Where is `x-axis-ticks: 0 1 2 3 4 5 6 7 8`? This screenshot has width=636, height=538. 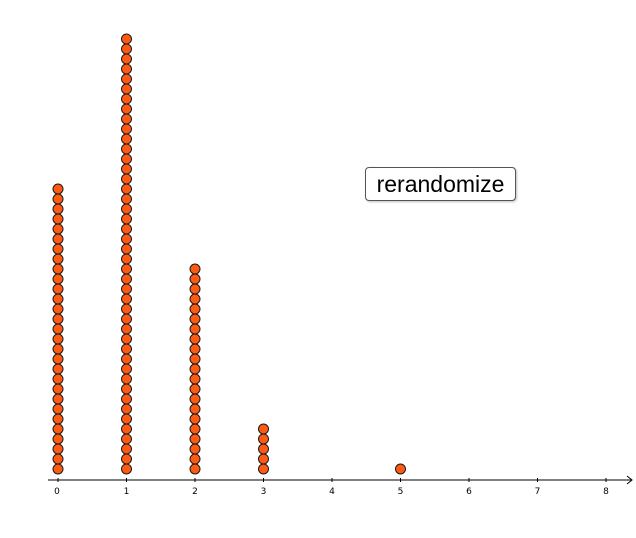 x-axis-ticks: 0 1 2 3 4 5 6 7 8 is located at coordinates (331, 487).